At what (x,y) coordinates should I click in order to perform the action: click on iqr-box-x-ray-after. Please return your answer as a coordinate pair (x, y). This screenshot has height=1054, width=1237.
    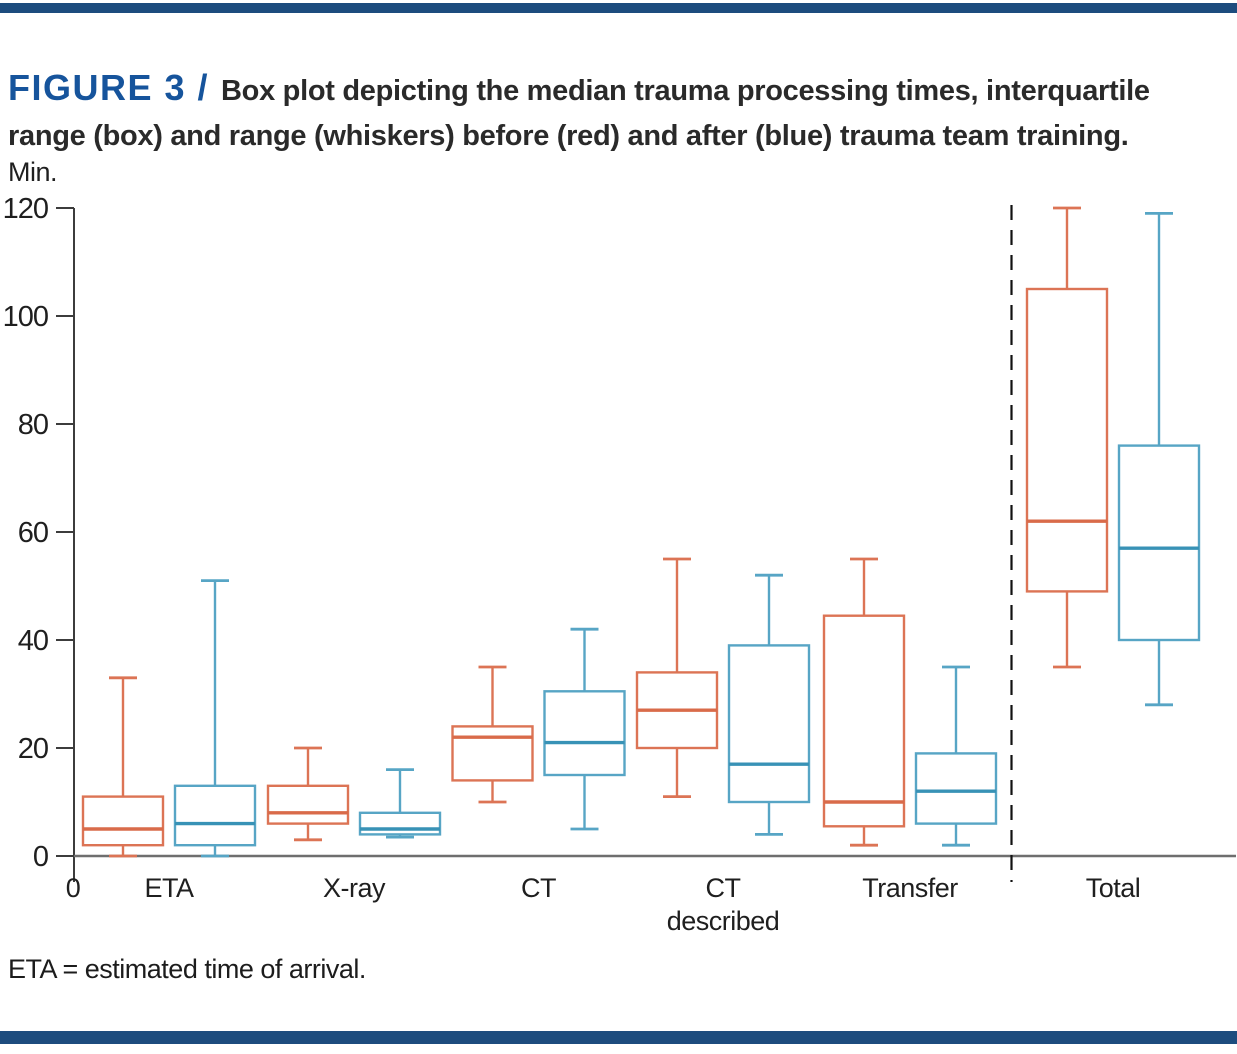
    Looking at the image, I should click on (400, 823).